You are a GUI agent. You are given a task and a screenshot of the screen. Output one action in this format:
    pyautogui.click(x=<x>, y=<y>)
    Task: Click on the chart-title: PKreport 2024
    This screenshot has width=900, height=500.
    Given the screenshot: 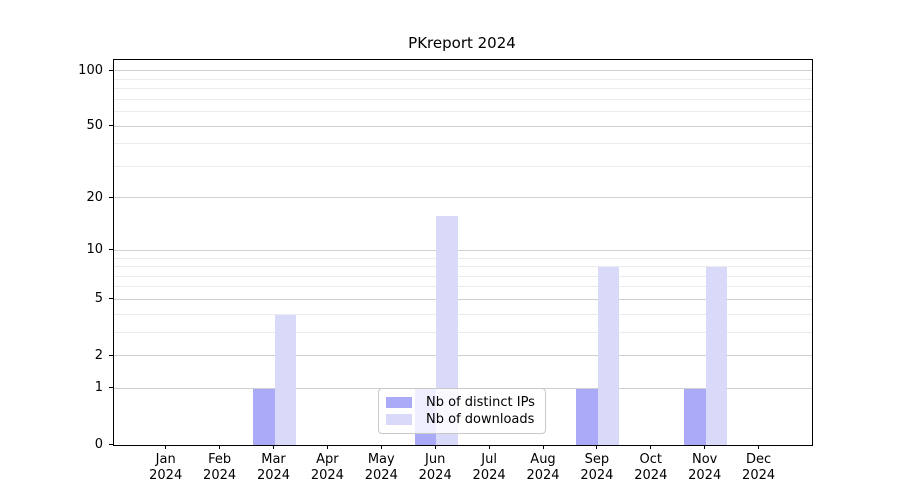 What is the action you would take?
    pyautogui.click(x=462, y=43)
    